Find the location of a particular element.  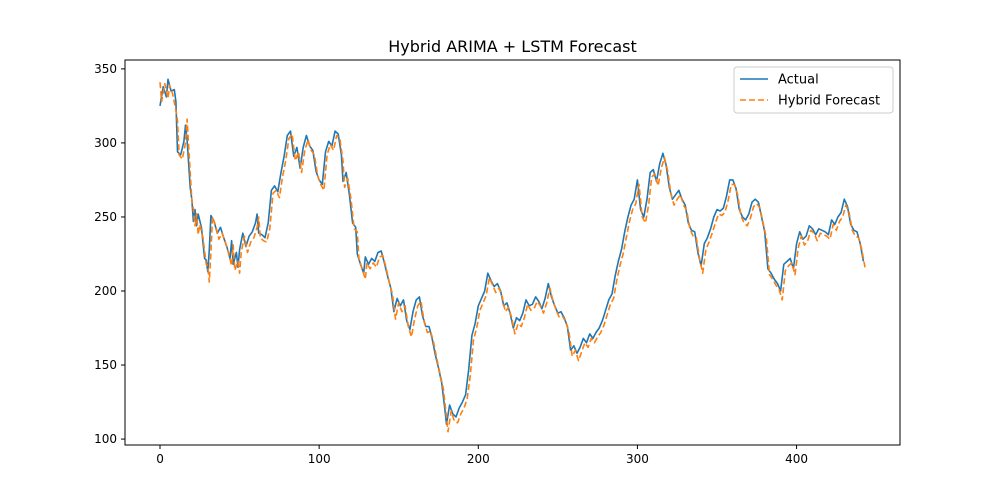

legend-box is located at coordinates (813, 90).